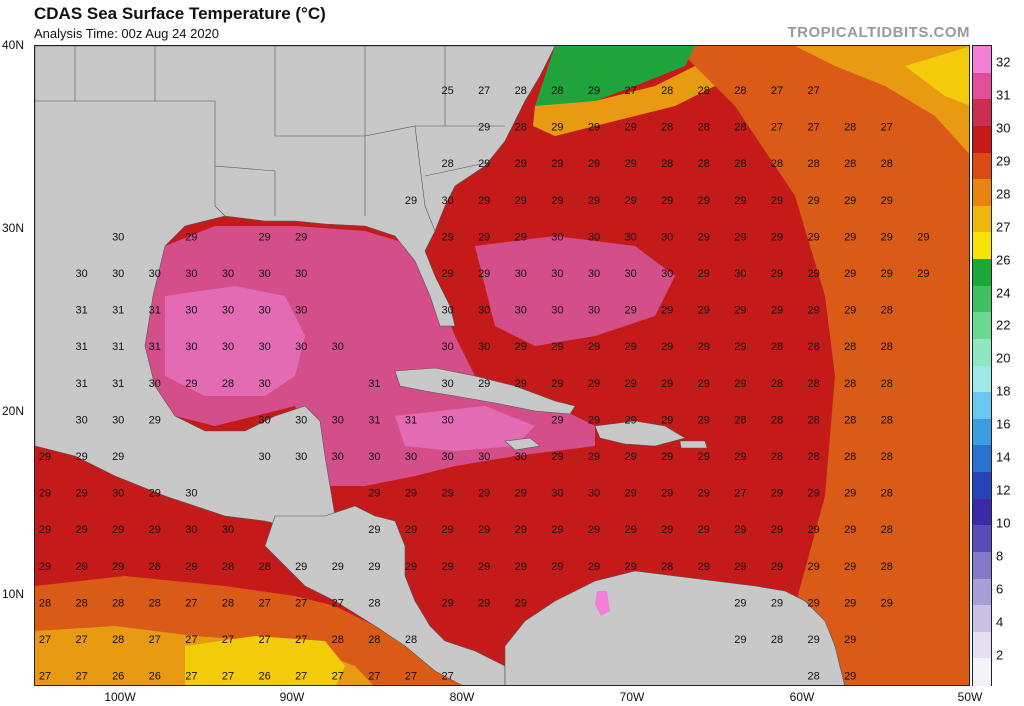 The width and height of the screenshot is (1024, 706). I want to click on colorbar-label: 28, so click(1003, 194).